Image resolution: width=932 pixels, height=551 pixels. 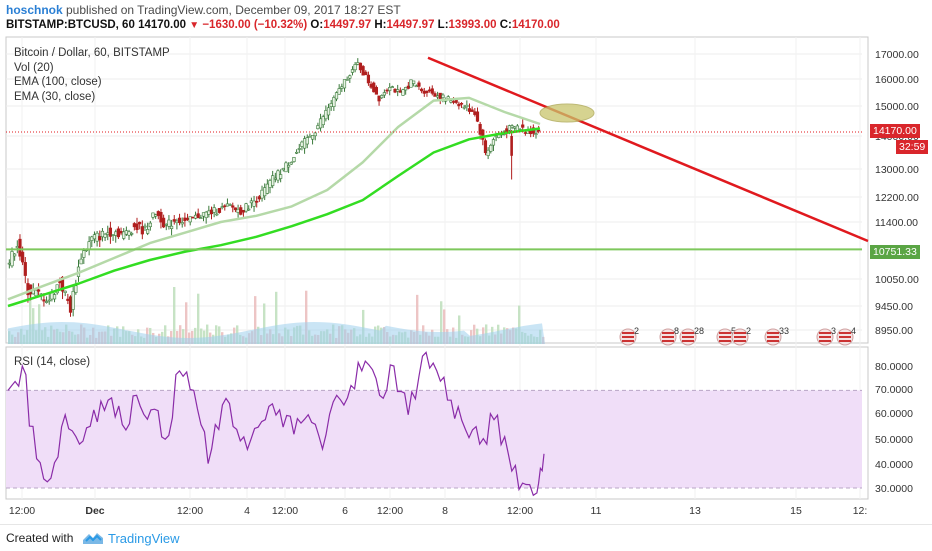 I want to click on price-axis-label: 8950.00, so click(x=894, y=331).